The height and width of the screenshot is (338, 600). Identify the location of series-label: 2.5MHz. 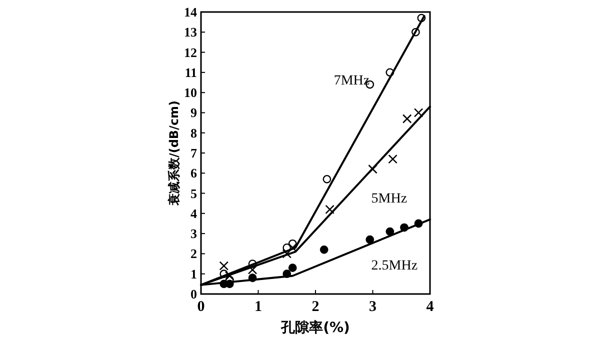
(394, 266).